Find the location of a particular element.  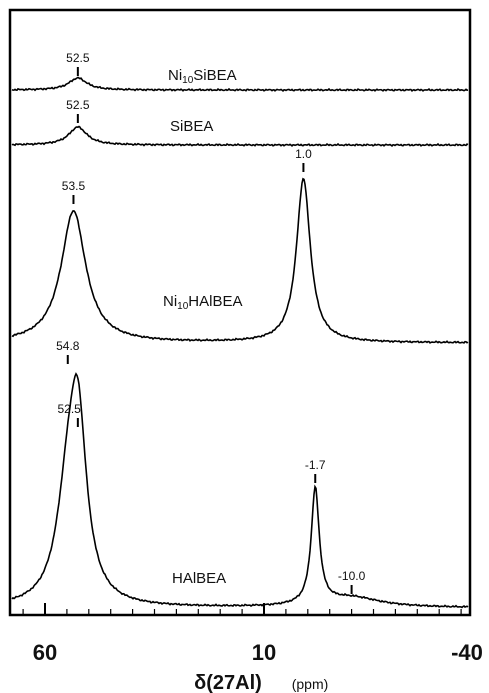

peak-label: -10.0 is located at coordinates (352, 576).